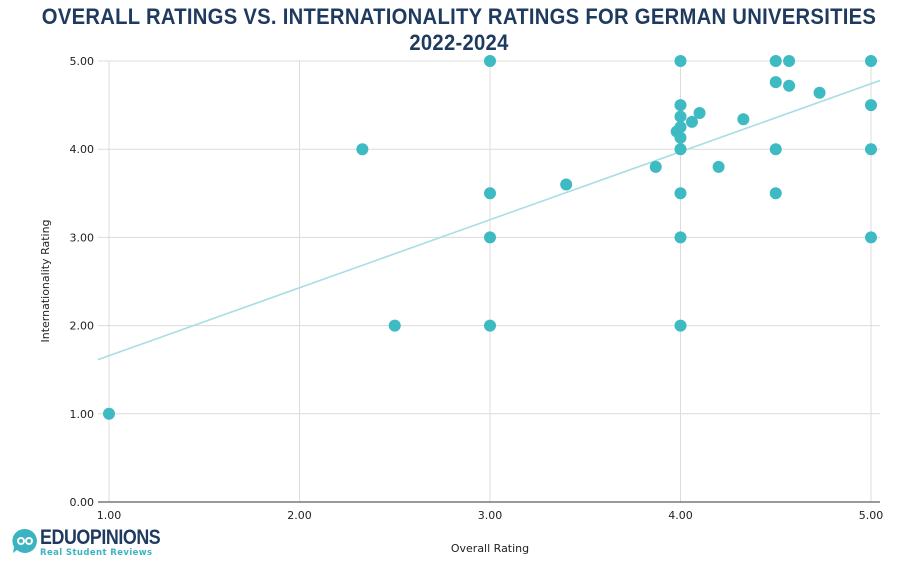 Image resolution: width=918 pixels, height=569 pixels. Describe the element at coordinates (490, 515) in the screenshot. I see `x-tick-label: 3.00` at that location.